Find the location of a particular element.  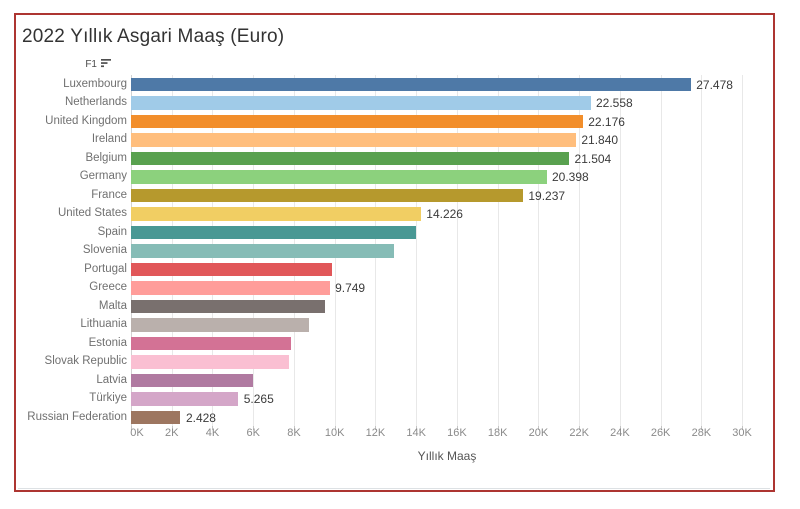

x-axis-tick-label: 22K is located at coordinates (579, 433).